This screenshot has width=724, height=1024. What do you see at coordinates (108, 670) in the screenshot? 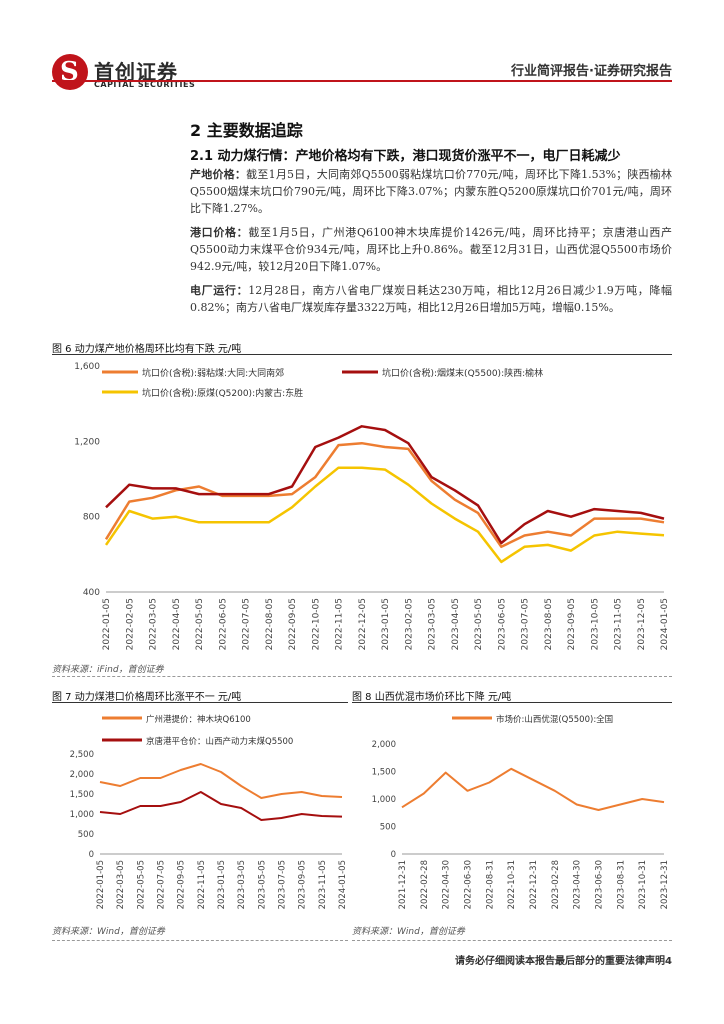
I see `figure-6-source: 资料来源：iFind，首创证券` at bounding box center [108, 670].